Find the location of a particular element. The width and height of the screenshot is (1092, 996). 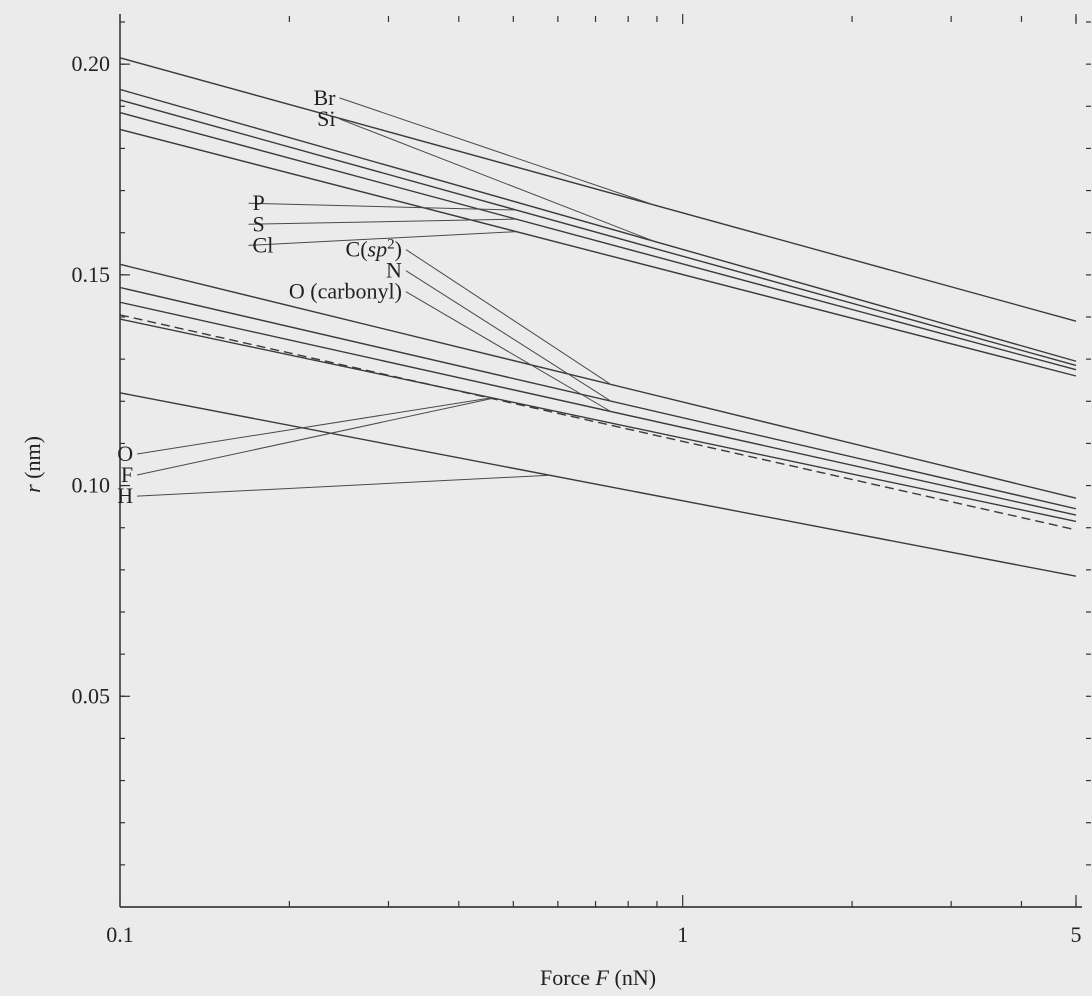

series-label-10: H is located at coordinates (125, 495).